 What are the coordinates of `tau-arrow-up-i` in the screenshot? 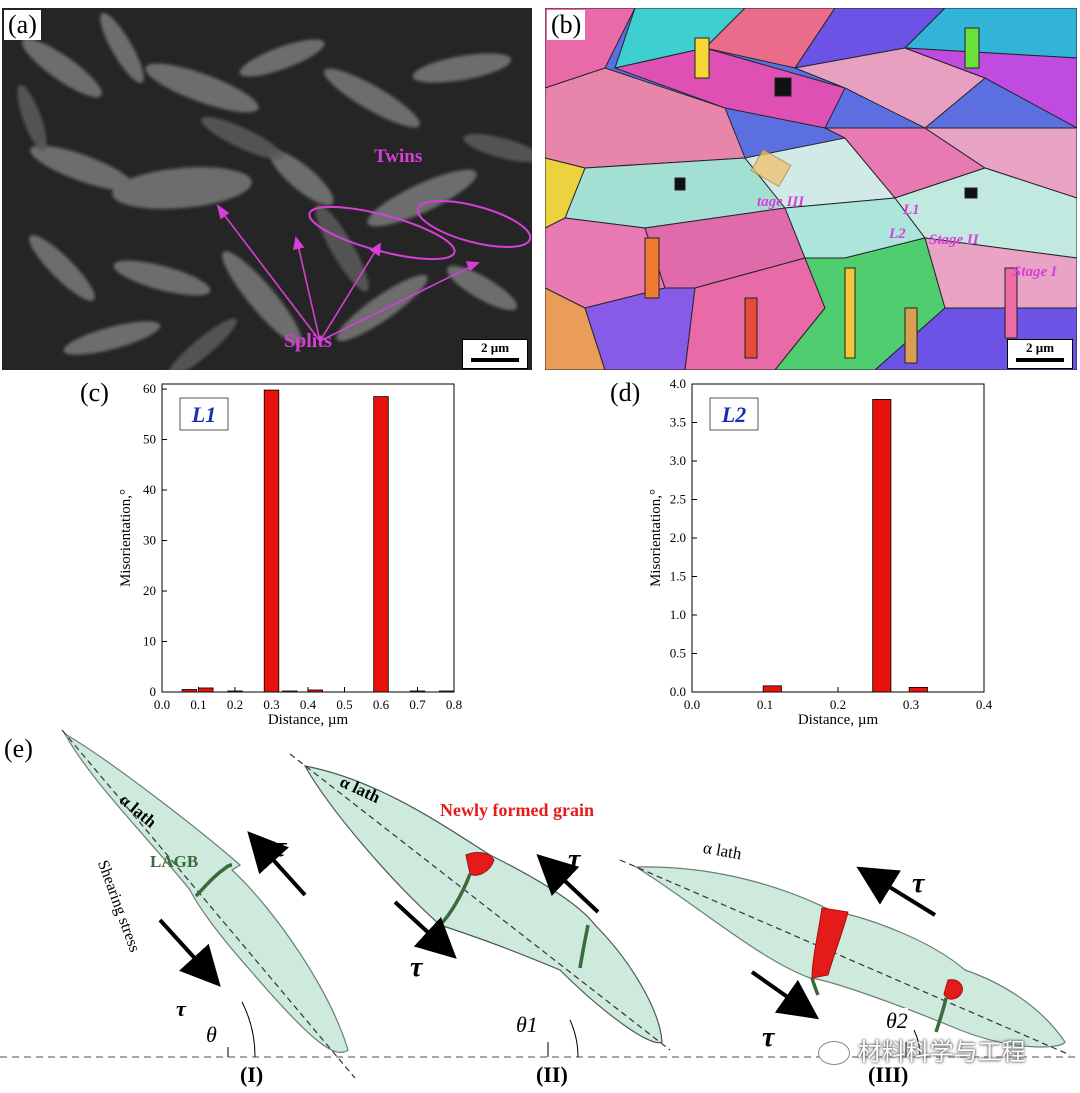 It's located at (277, 864).